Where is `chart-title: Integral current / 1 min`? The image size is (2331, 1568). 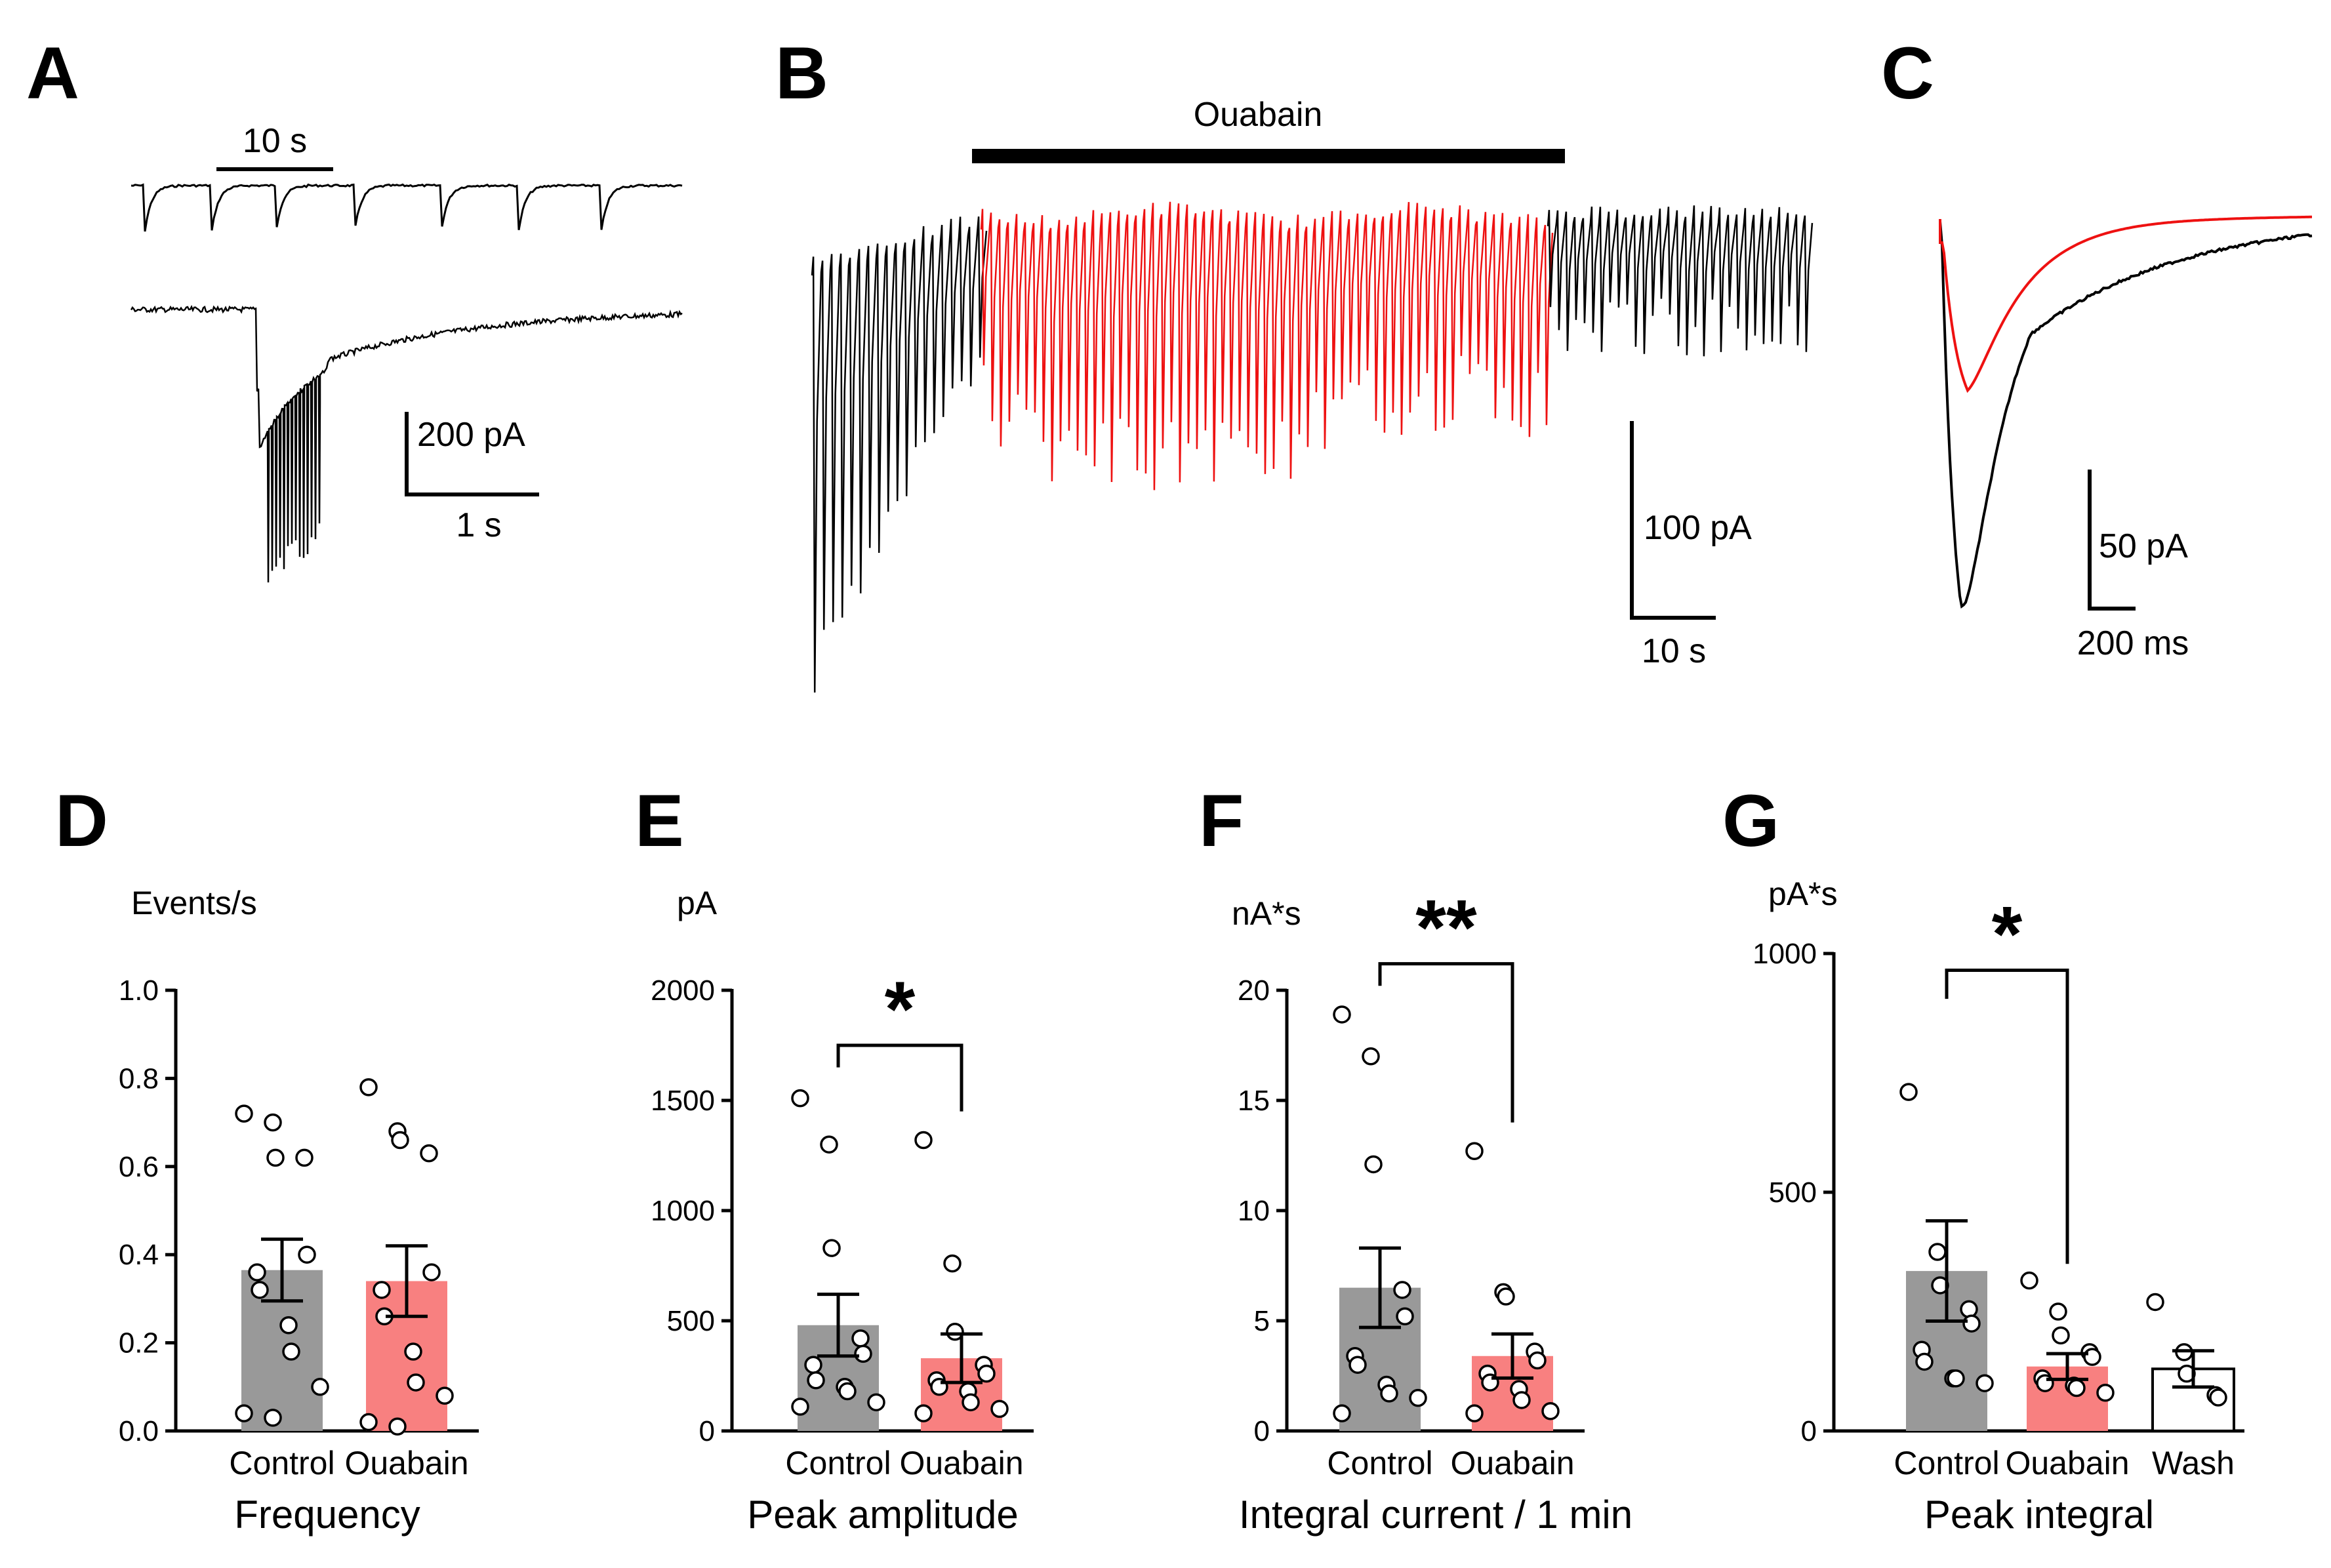 chart-title: Integral current / 1 min is located at coordinates (1435, 1515).